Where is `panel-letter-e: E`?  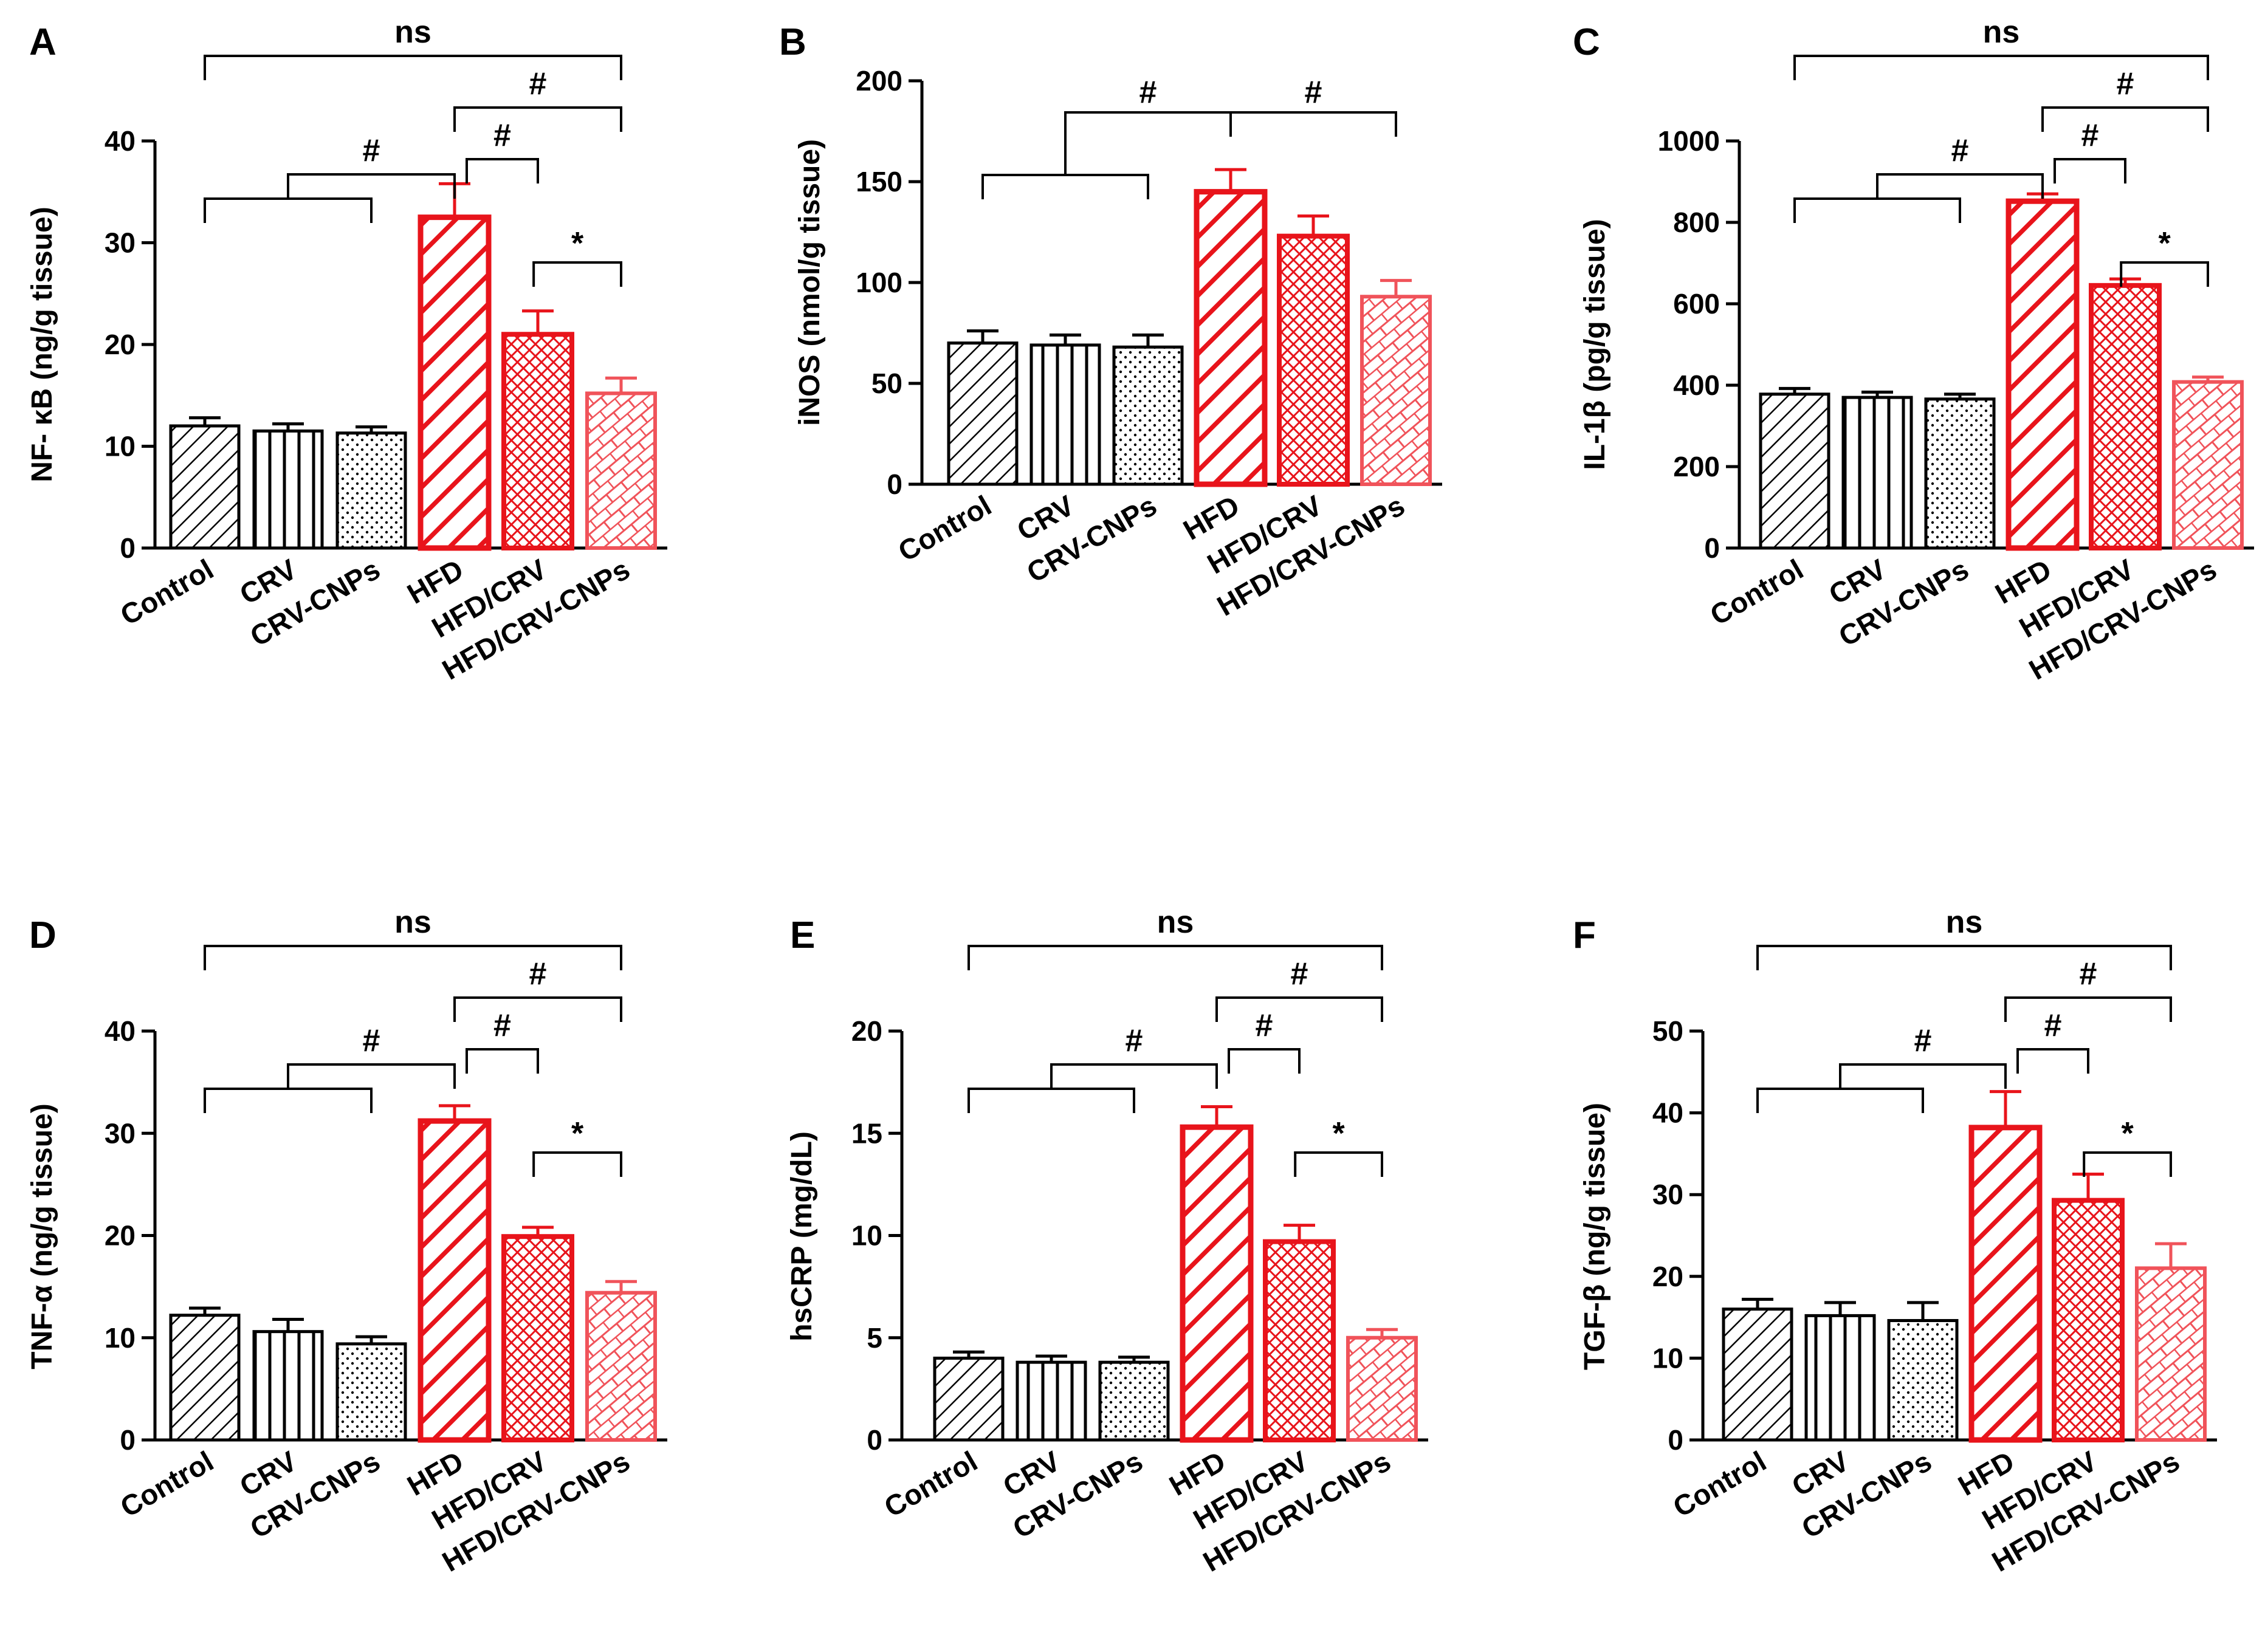
panel-letter-e: E is located at coordinates (802, 935).